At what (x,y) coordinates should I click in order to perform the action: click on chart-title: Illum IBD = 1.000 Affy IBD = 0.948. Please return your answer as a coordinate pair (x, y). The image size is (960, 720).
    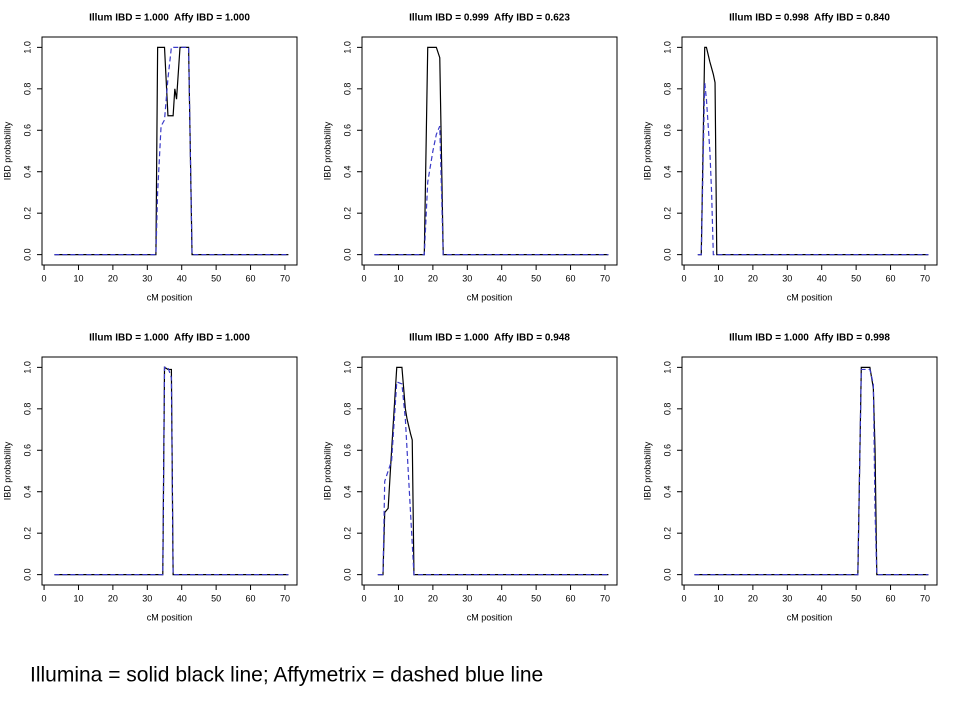
    Looking at the image, I should click on (489, 338).